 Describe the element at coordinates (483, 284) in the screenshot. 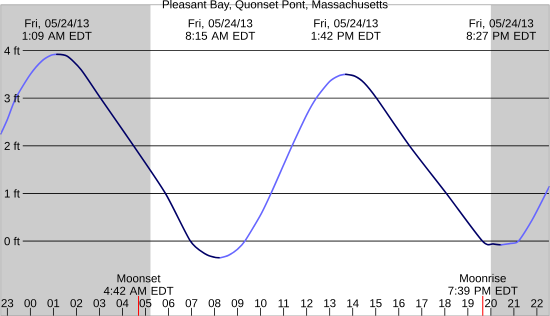

I see `ref-line-label: Moonrise 7:39 PM EDT` at that location.